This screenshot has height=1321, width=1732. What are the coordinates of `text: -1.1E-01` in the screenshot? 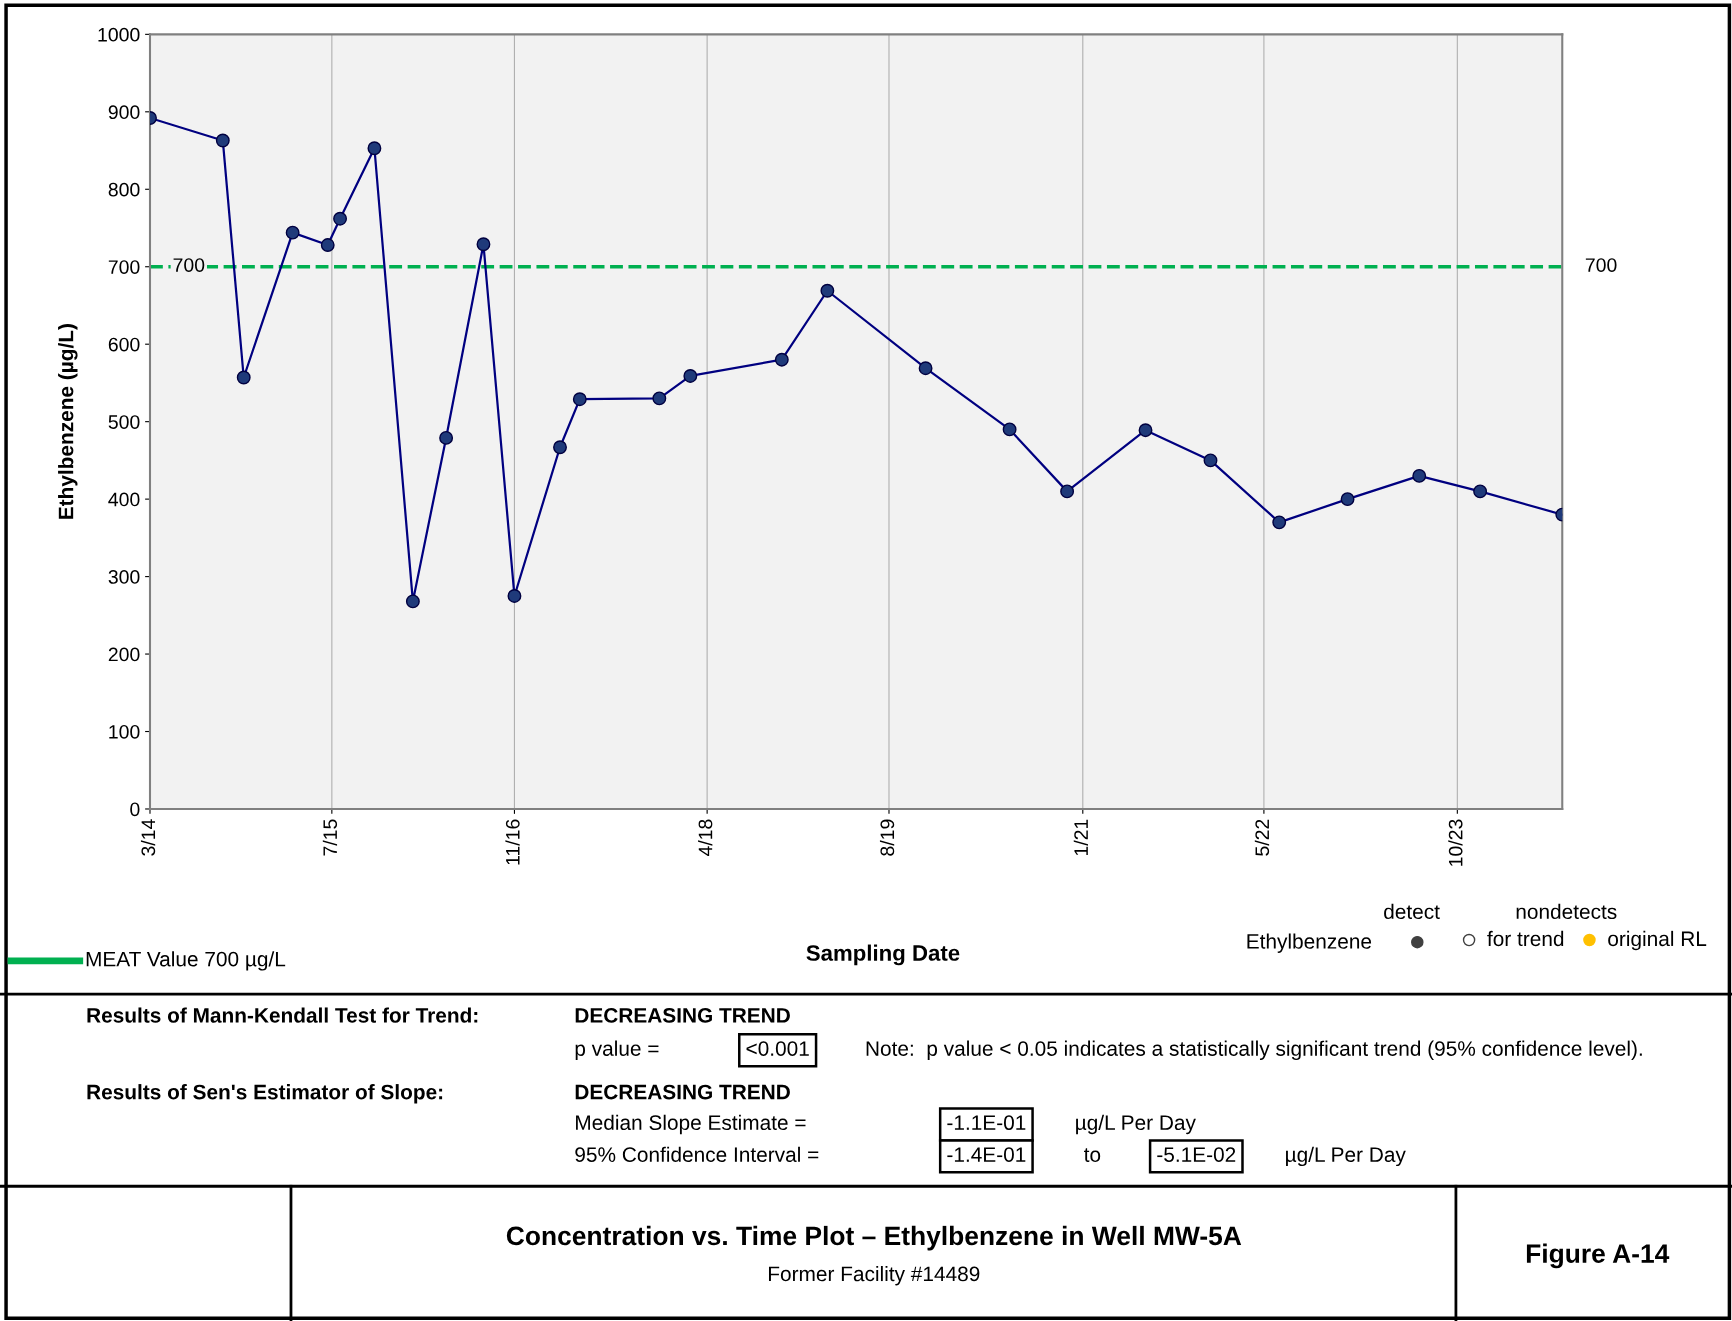 It's located at (986, 1123).